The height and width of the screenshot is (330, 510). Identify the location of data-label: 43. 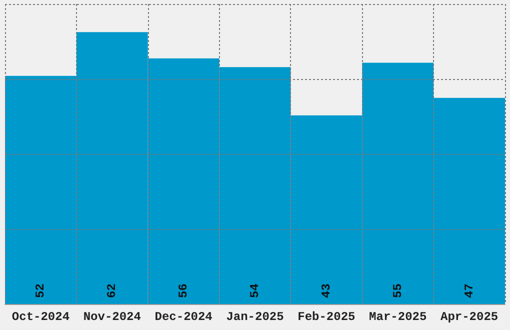
(326, 291).